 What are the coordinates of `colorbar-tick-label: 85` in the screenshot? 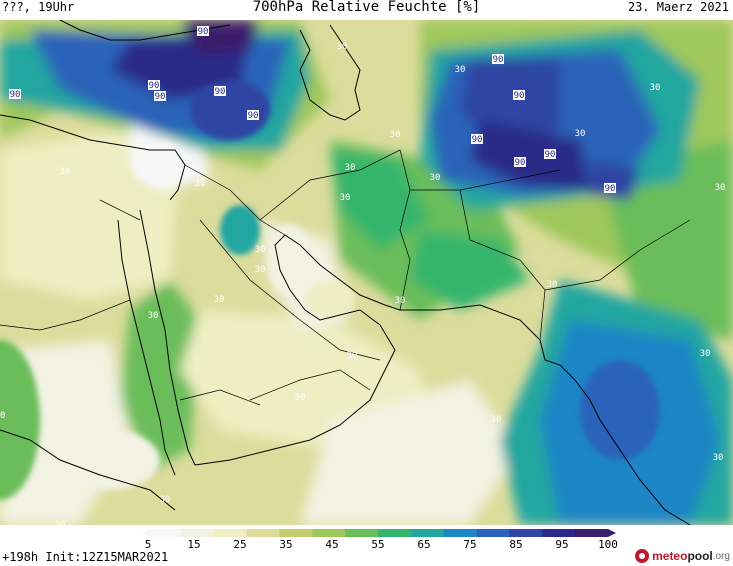 It's located at (515, 544).